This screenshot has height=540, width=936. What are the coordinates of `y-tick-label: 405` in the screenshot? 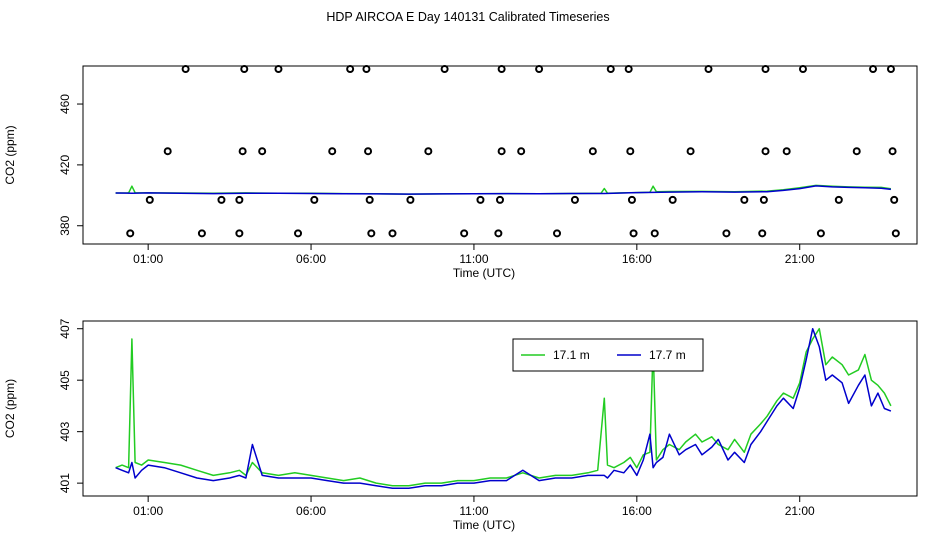 It's located at (65, 380).